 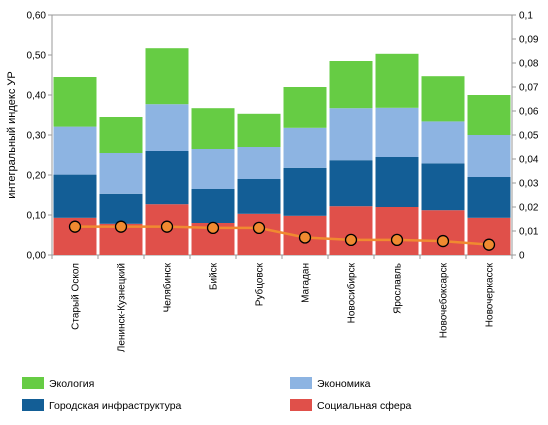 I want to click on y2-tick-label: 0,05, so click(x=529, y=136).